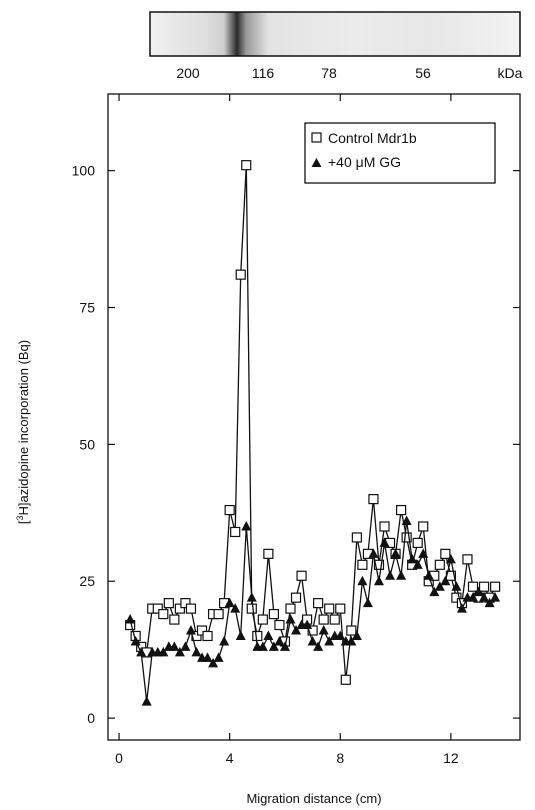  I want to click on gel-marker-200: 200, so click(188, 73).